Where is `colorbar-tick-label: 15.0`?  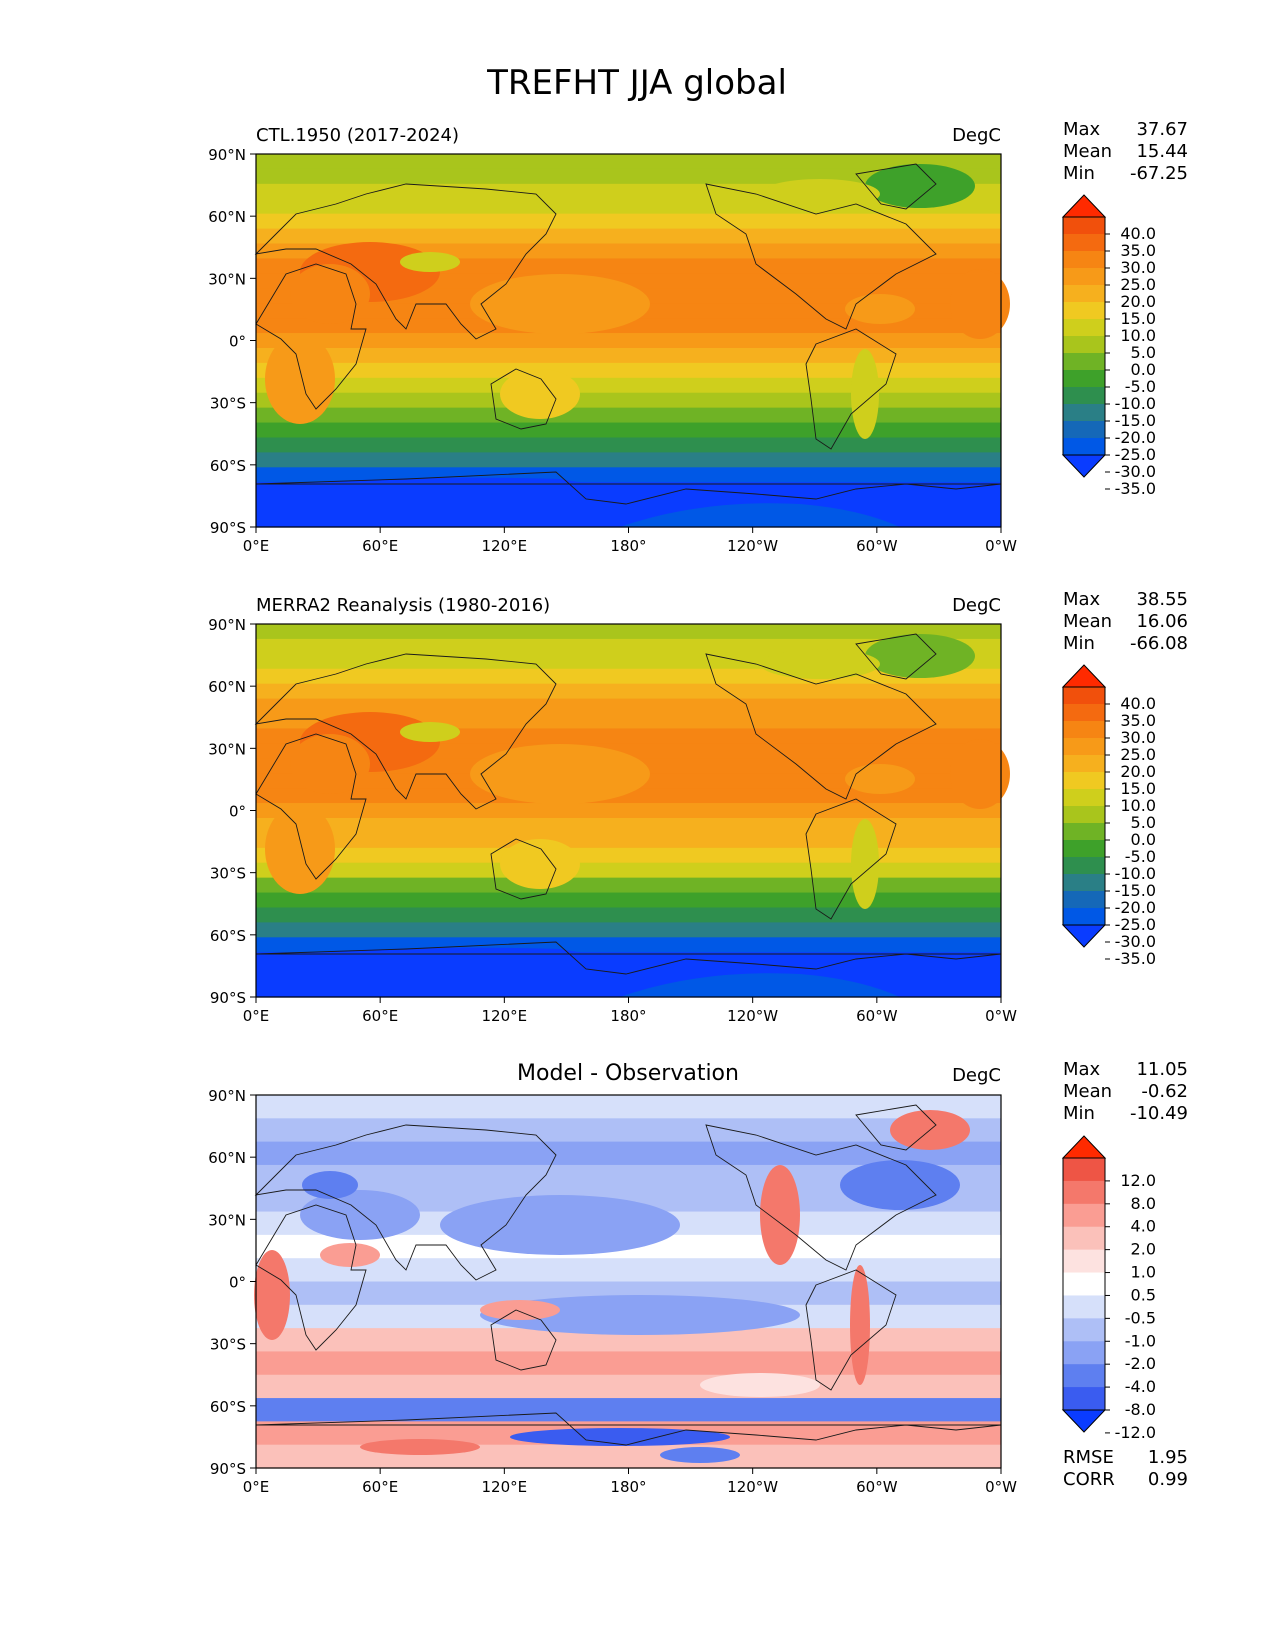 colorbar-tick-label: 15.0 is located at coordinates (1138, 318).